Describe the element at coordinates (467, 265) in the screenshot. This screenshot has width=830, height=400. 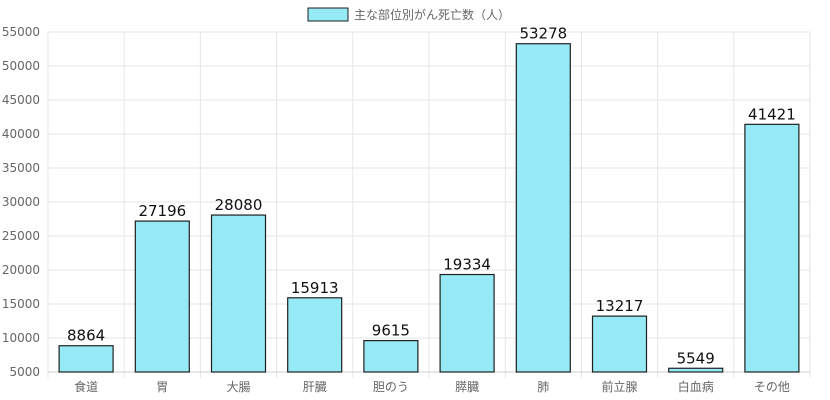
I see `data-label: 19334` at that location.